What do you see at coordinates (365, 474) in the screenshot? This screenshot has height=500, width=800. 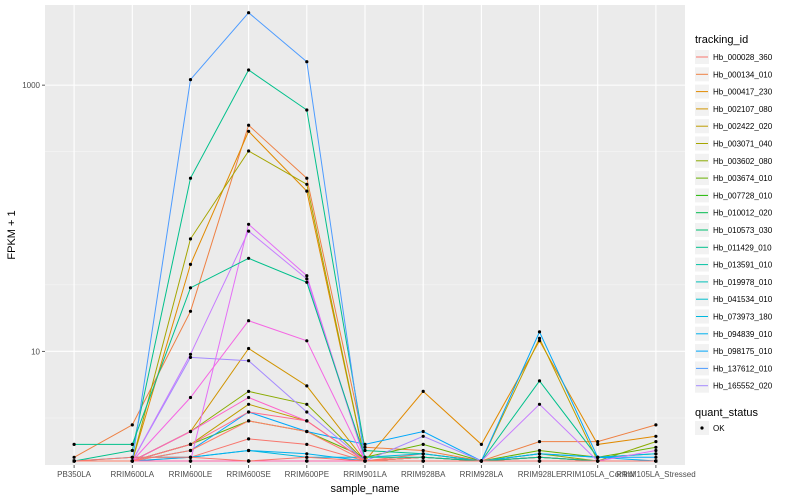 I see `x-tick-label: RRIM901LA` at bounding box center [365, 474].